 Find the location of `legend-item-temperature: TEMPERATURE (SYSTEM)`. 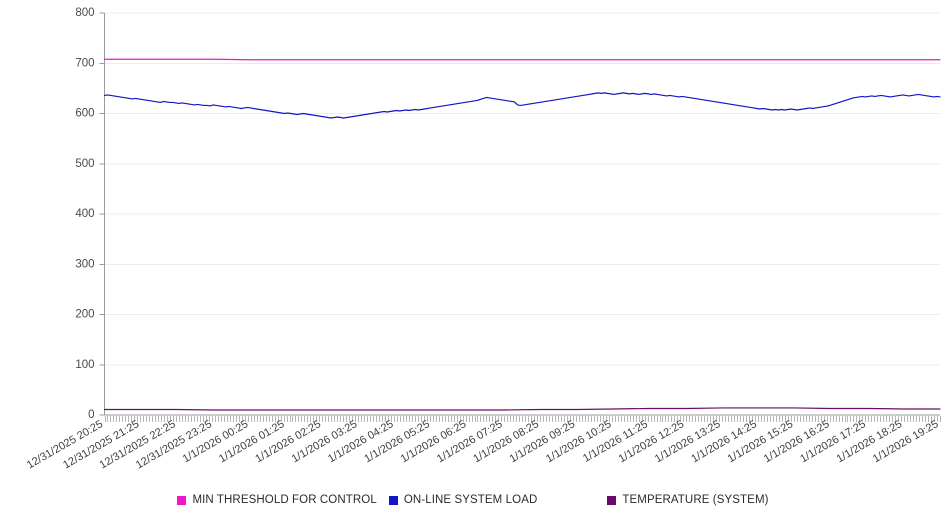

legend-item-temperature: TEMPERATURE (SYSTEM) is located at coordinates (687, 500).